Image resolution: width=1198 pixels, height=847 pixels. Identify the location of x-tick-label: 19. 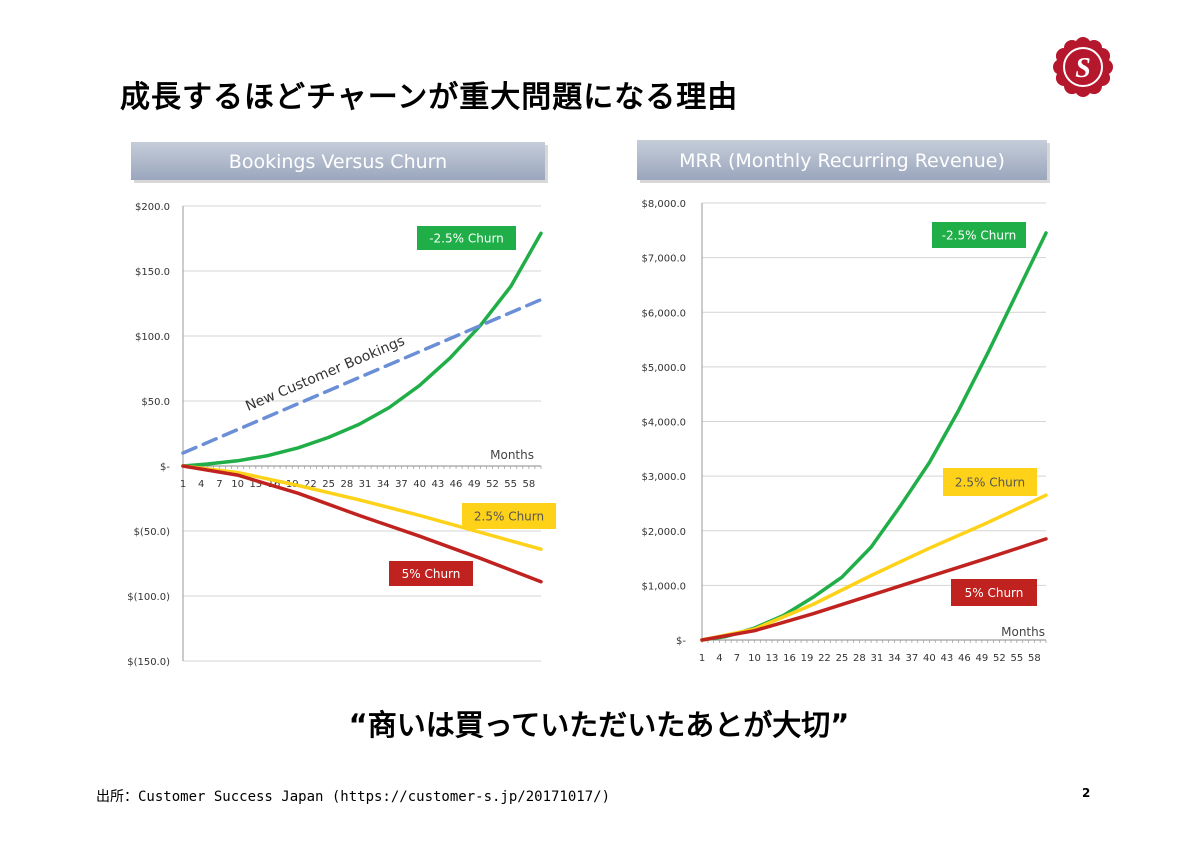
(807, 658).